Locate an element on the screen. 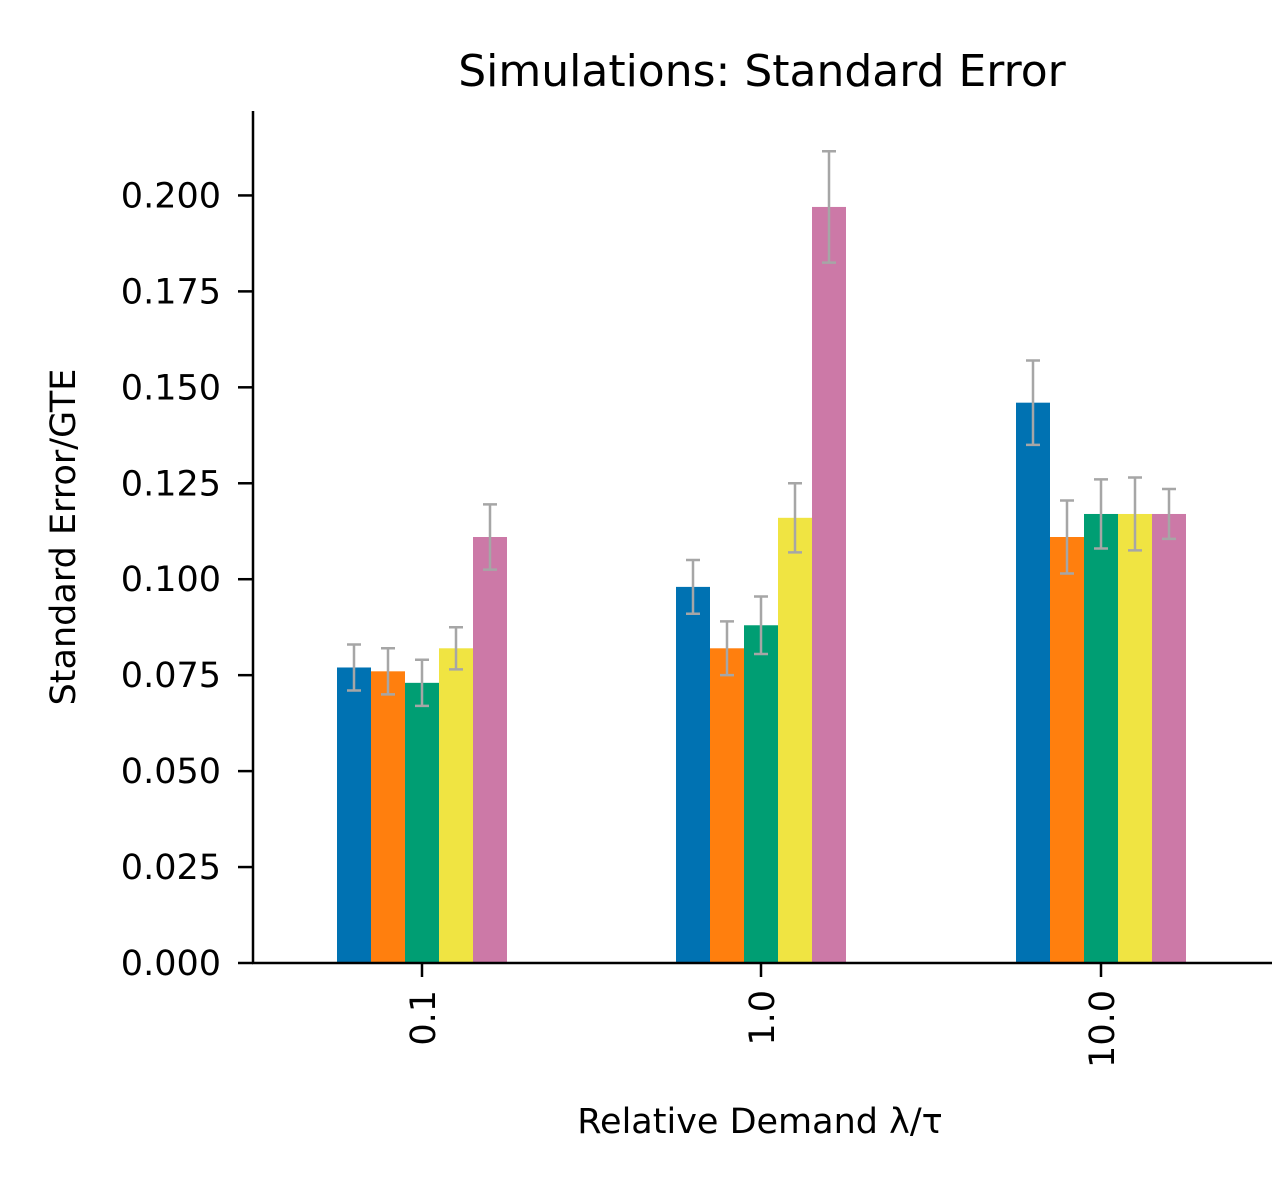 The image size is (1287, 1200). y-tick-label: 0.000 is located at coordinates (171, 964).